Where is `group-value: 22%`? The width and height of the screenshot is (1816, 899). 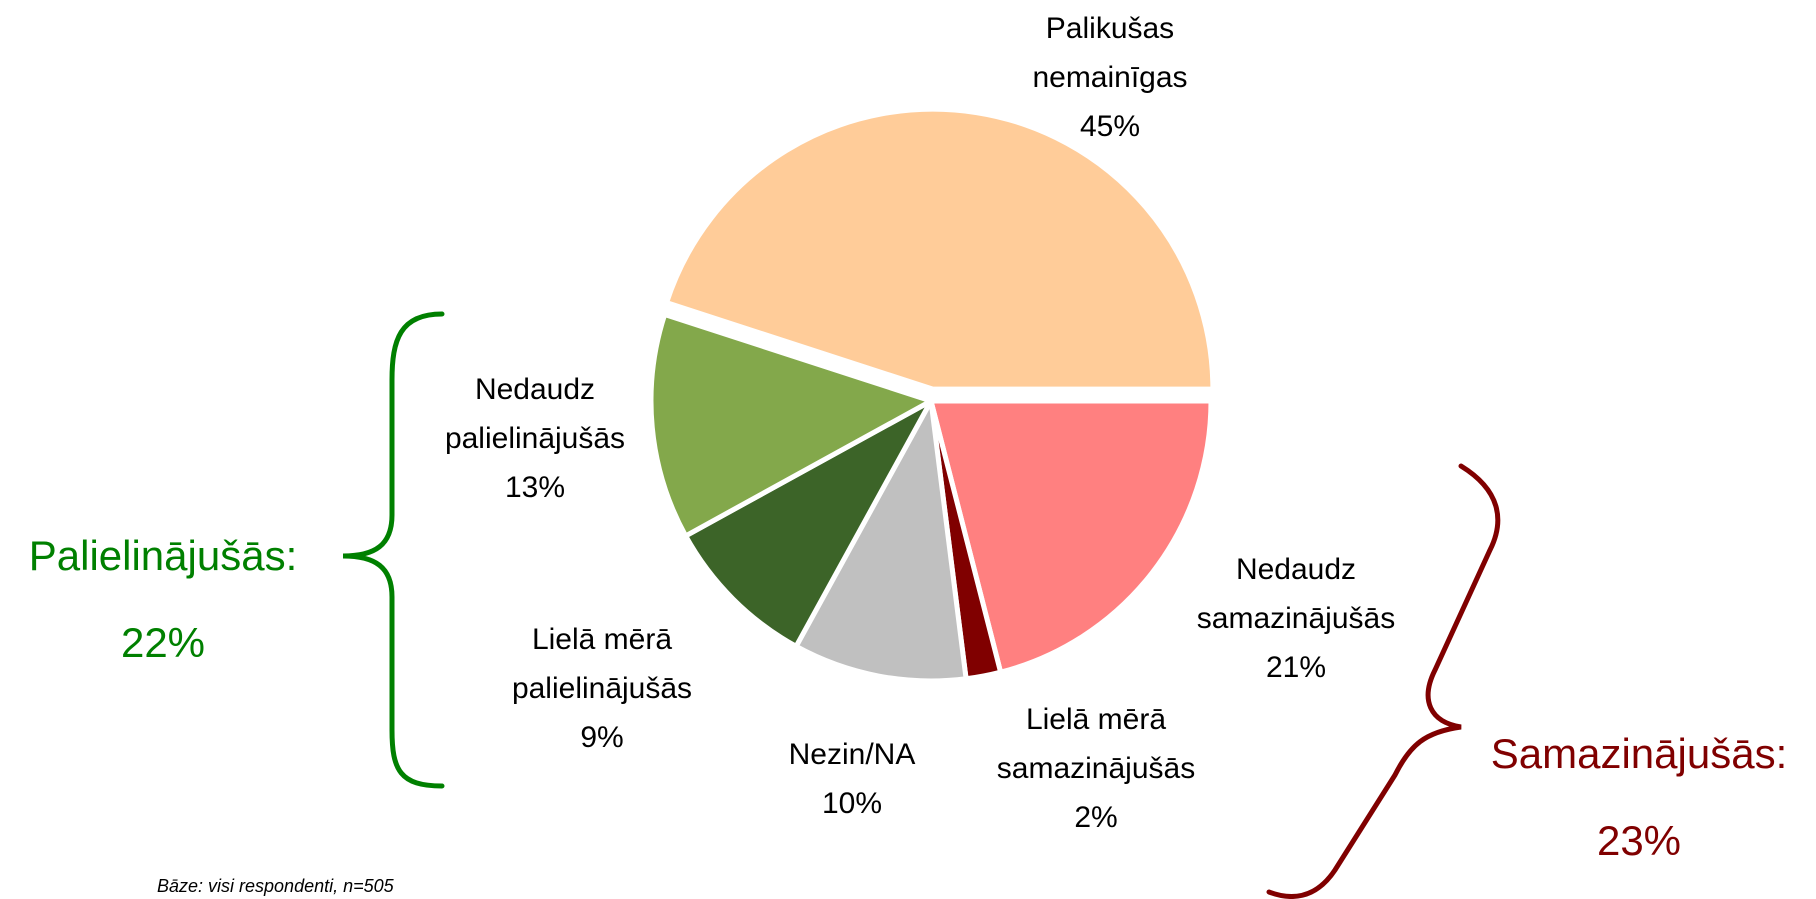
group-value: 22% is located at coordinates (163, 642).